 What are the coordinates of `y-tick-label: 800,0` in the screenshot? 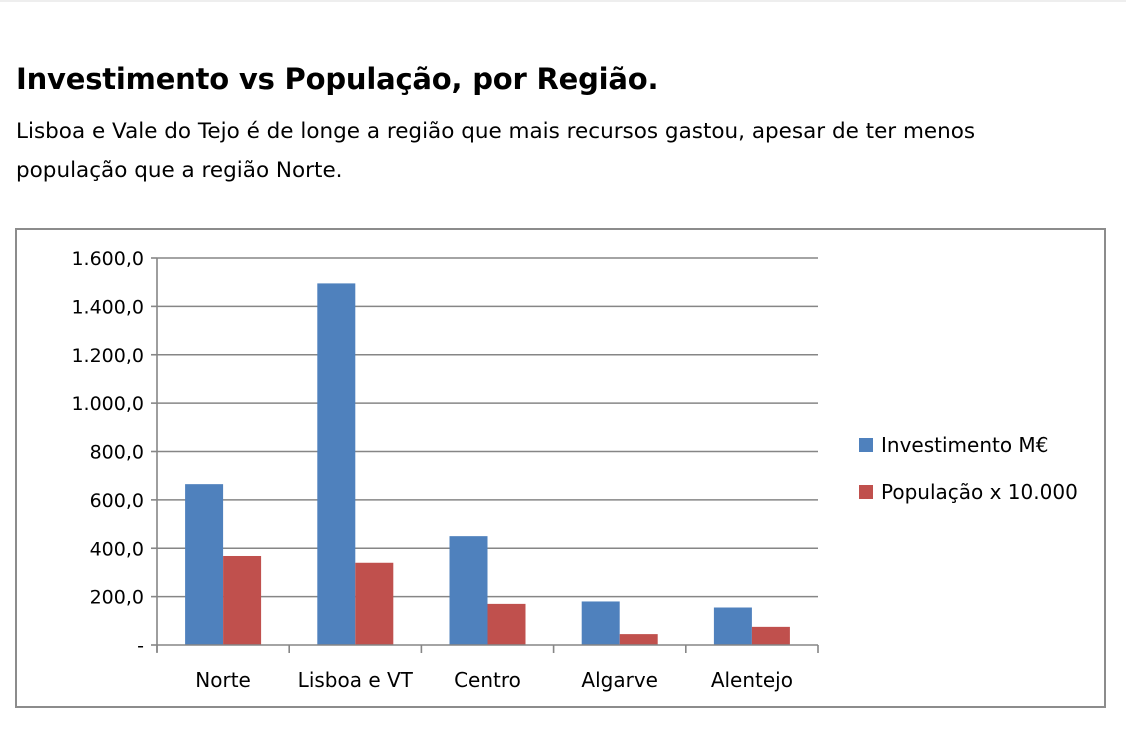 It's located at (117, 453).